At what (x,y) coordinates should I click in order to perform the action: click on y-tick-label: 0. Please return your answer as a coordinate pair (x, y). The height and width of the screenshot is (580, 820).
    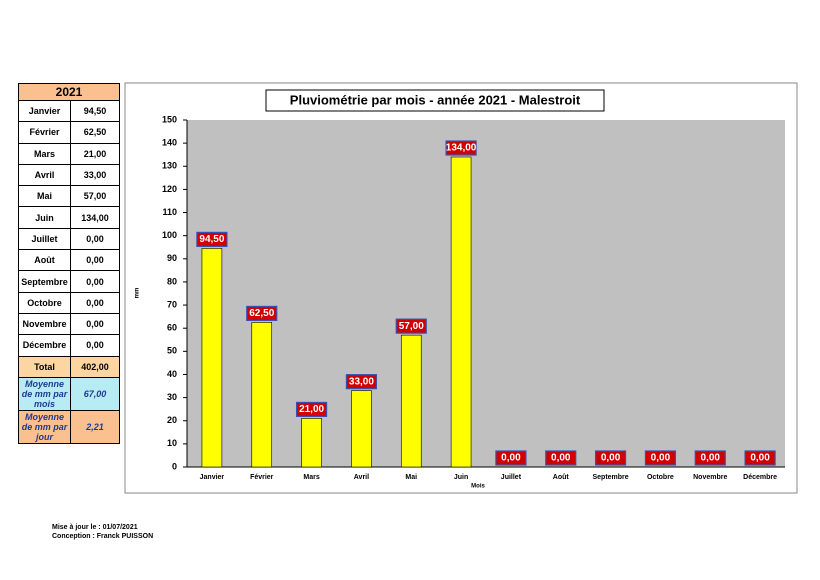
    Looking at the image, I should click on (174, 466).